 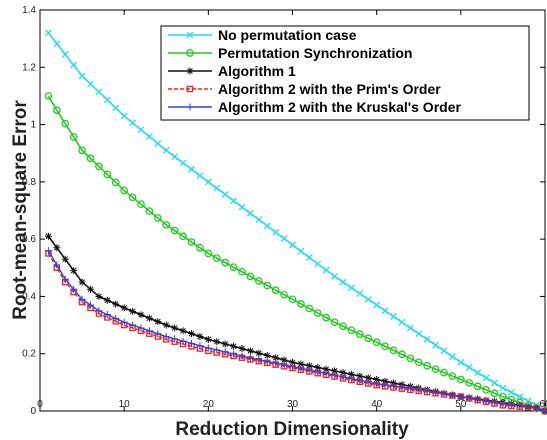 What do you see at coordinates (314, 107) in the screenshot?
I see `legend-item: Algorithm 2 with the Kruskal's Order` at bounding box center [314, 107].